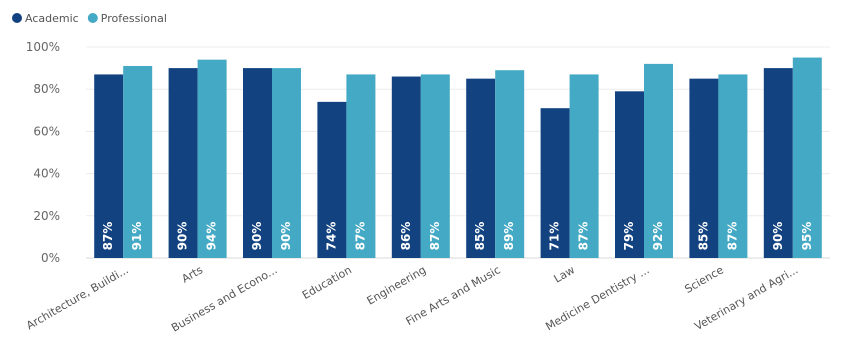 Image resolution: width=844 pixels, height=350 pixels. What do you see at coordinates (509, 236) in the screenshot?
I see `data-label: 89%` at bounding box center [509, 236].